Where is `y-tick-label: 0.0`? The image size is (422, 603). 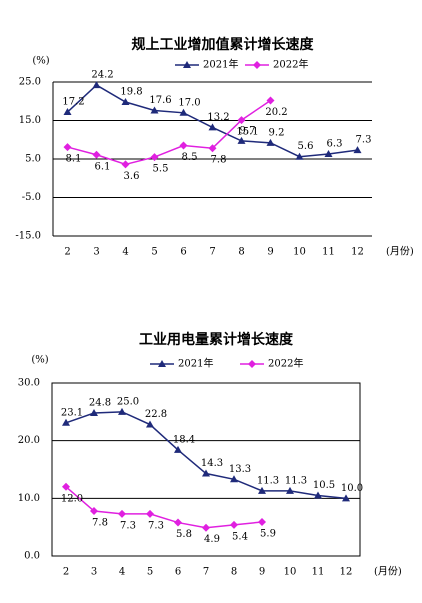 y-tick-label: 0.0 is located at coordinates (32, 556).